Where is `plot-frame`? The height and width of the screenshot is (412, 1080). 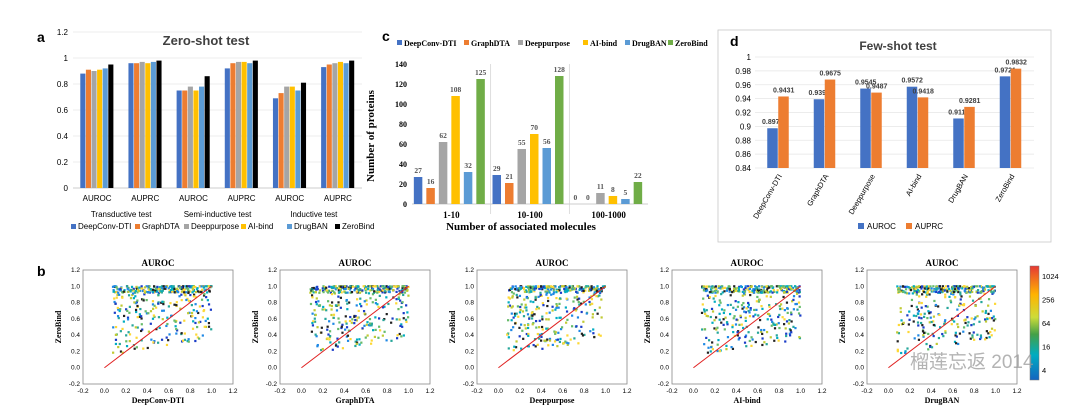
plot-frame is located at coordinates (747, 327).